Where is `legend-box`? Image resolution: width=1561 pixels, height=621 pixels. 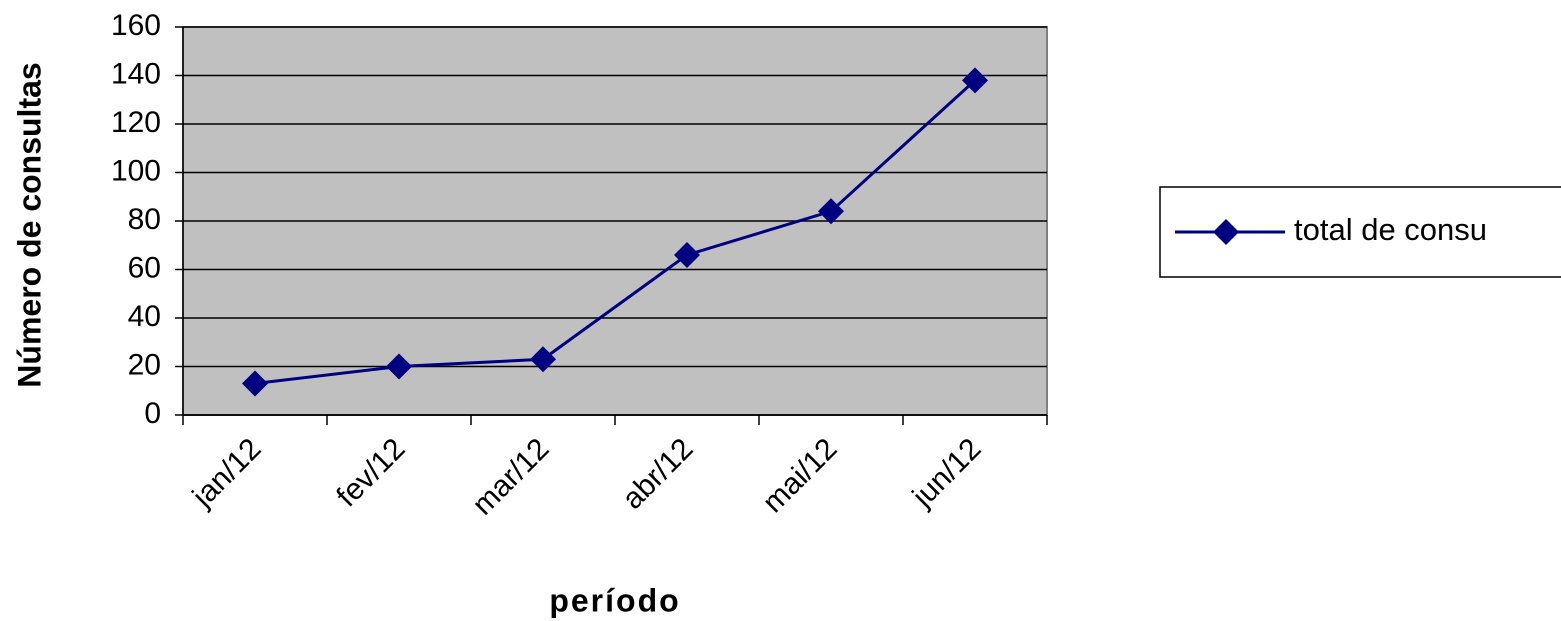 legend-box is located at coordinates (1360, 232).